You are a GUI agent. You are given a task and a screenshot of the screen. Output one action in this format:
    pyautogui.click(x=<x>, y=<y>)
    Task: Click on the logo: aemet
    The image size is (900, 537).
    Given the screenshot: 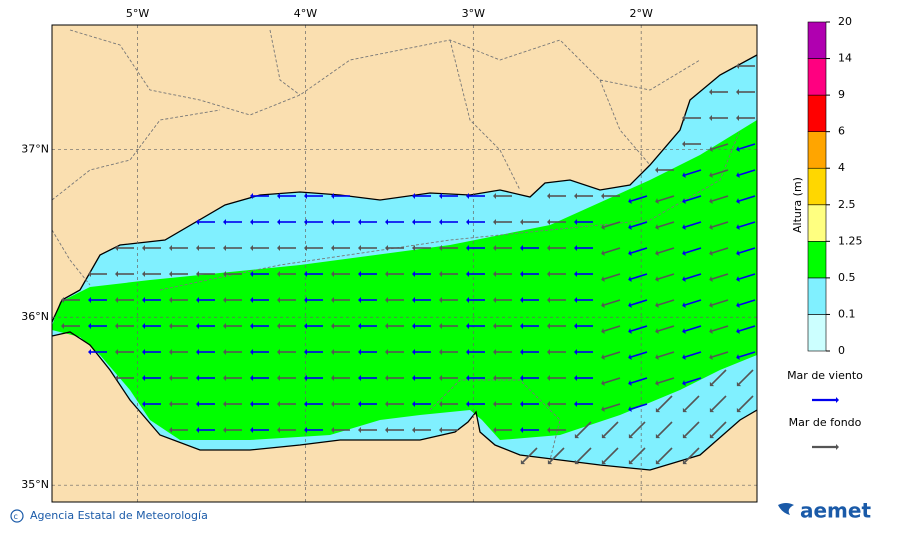 What is the action you would take?
    pyautogui.click(x=835, y=511)
    